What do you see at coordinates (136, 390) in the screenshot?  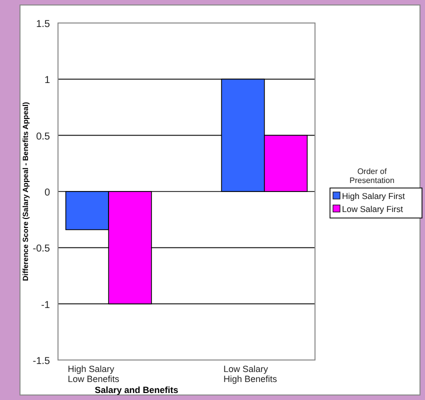 I see `x-axis-title: Salary and Benefits` at bounding box center [136, 390].